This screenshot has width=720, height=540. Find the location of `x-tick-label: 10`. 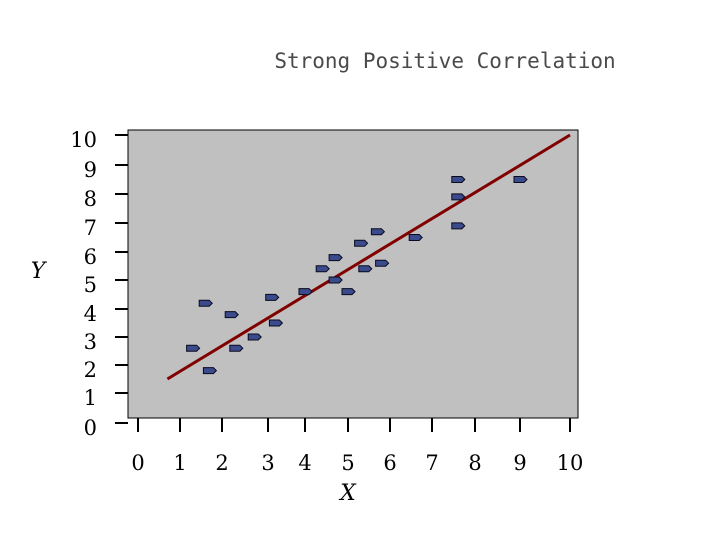

x-tick-label: 10 is located at coordinates (570, 463).